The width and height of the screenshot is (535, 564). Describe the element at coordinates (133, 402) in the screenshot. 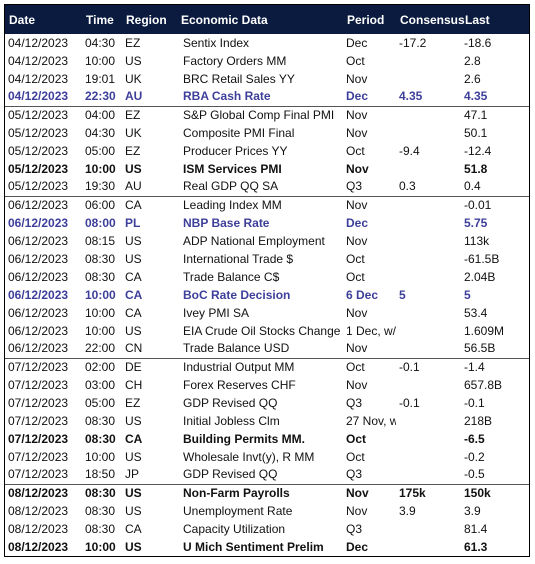

I see `cell-region: EZ` at that location.